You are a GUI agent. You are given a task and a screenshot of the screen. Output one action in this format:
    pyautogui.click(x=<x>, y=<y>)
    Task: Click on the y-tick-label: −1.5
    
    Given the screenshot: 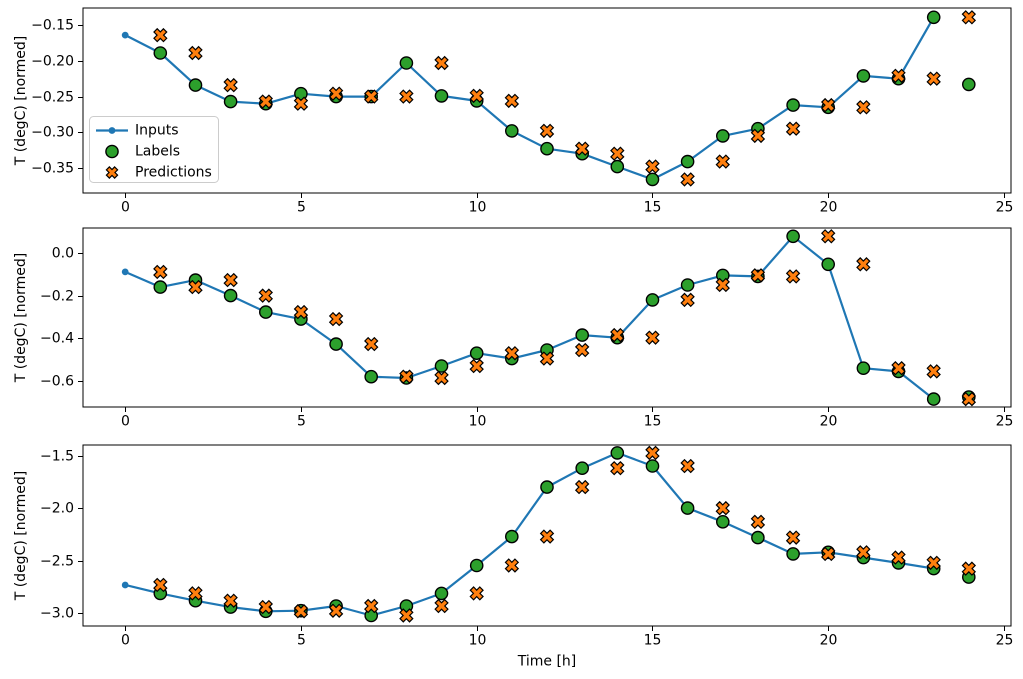 What is the action you would take?
    pyautogui.click(x=57, y=457)
    